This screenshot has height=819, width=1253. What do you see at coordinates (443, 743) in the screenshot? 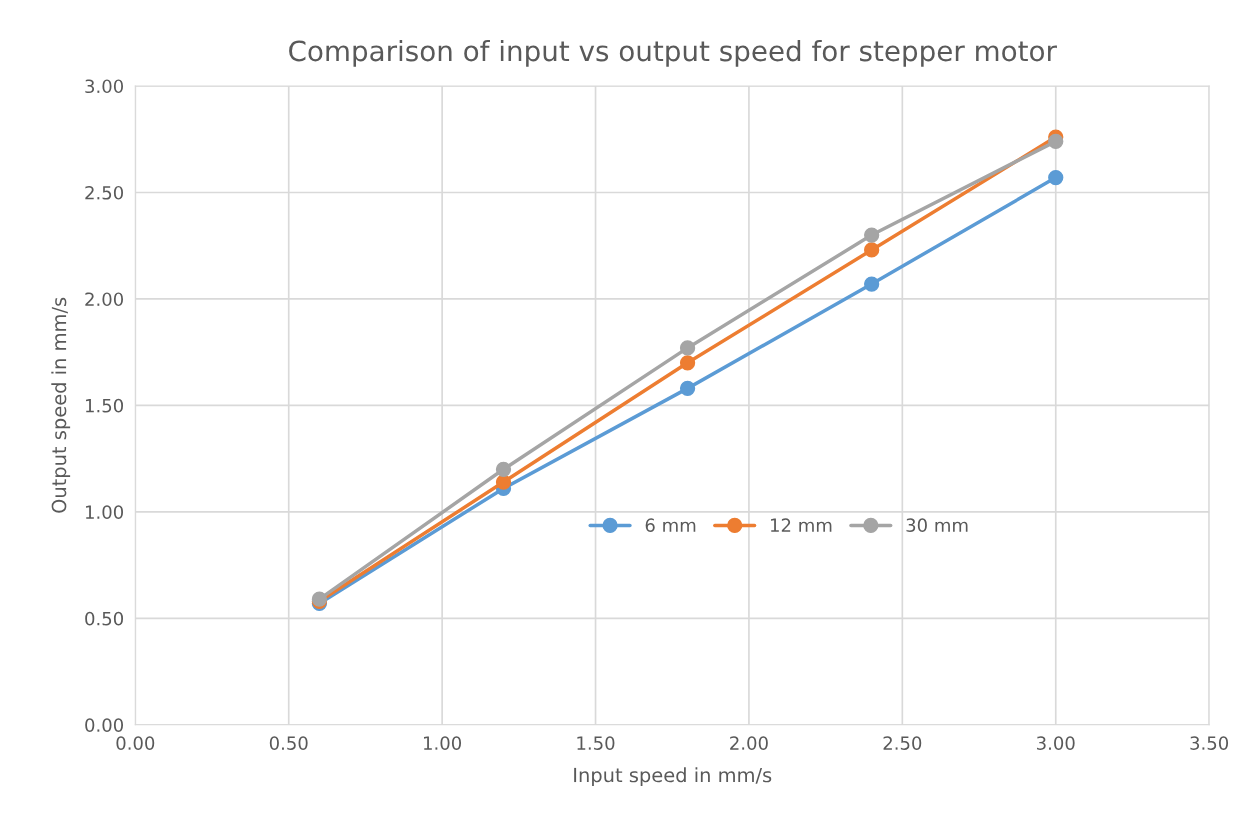
I see `x-tick-label: 1.00` at bounding box center [443, 743].